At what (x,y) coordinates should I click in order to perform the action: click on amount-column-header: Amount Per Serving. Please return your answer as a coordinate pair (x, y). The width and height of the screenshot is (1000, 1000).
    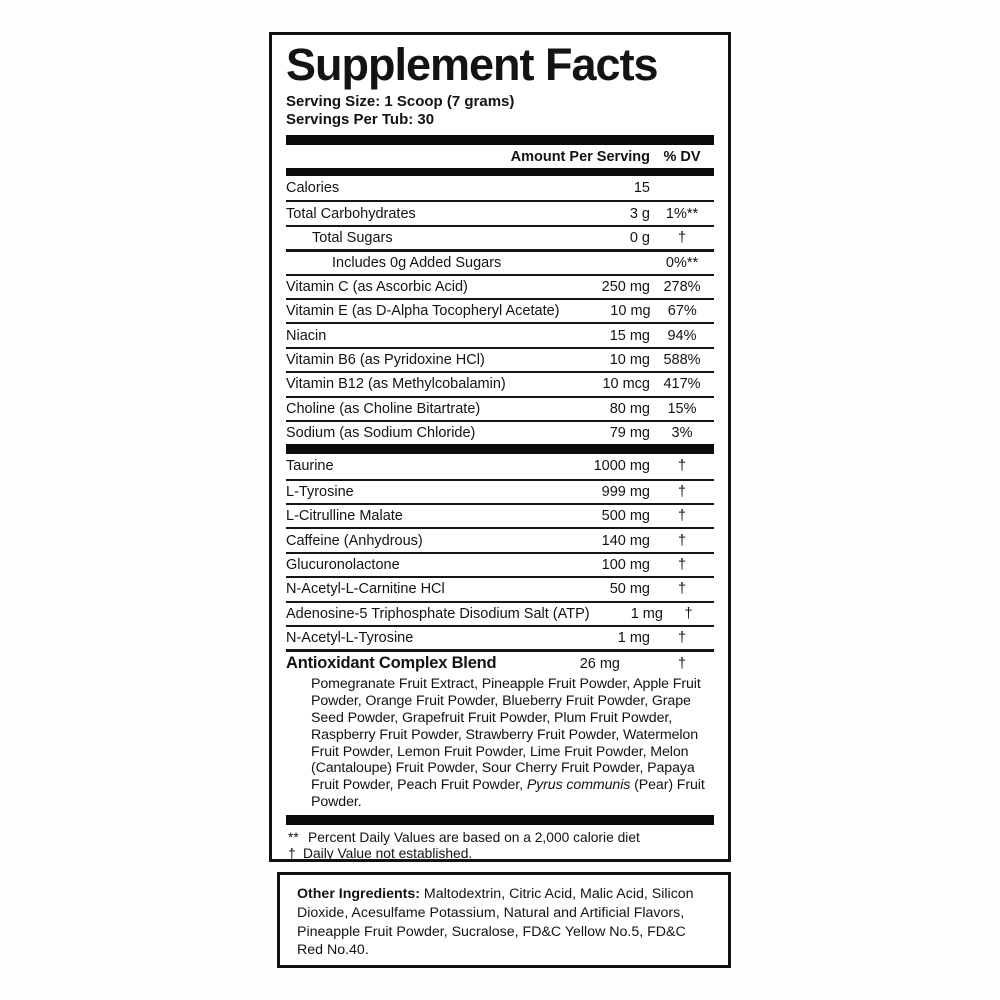
    Looking at the image, I should click on (580, 156).